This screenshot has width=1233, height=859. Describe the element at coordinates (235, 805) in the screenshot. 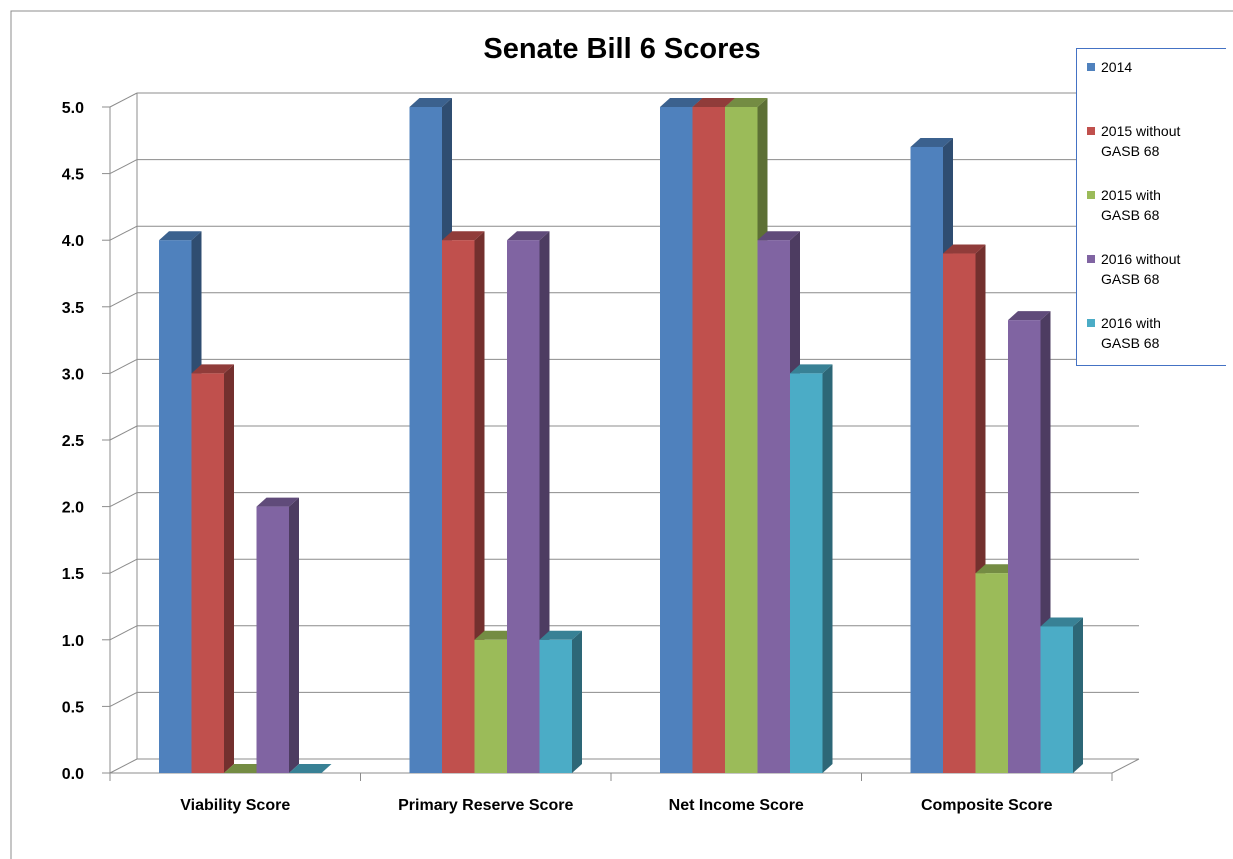

I see `x-tick-label: Viability Score` at that location.